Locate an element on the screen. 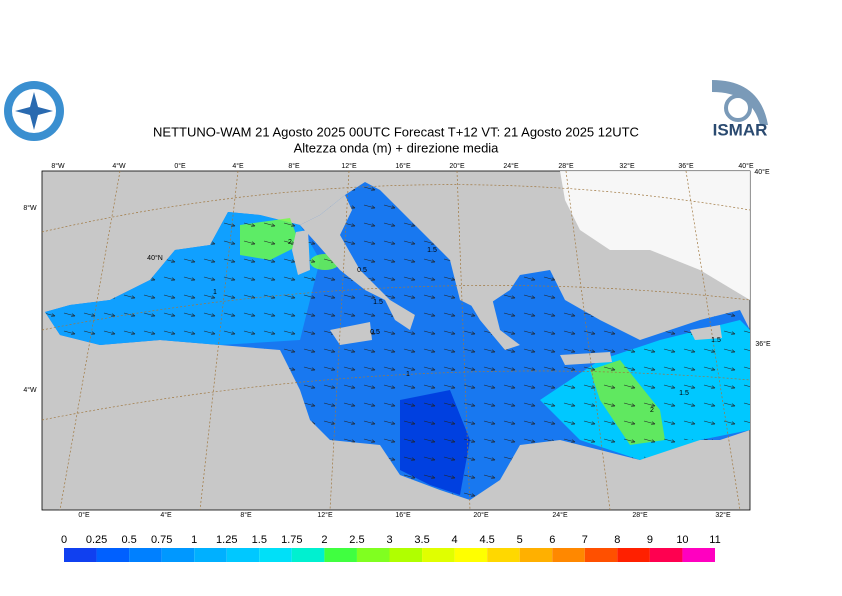  subtitle: Altezza onda (m) + direzione media is located at coordinates (397, 147).